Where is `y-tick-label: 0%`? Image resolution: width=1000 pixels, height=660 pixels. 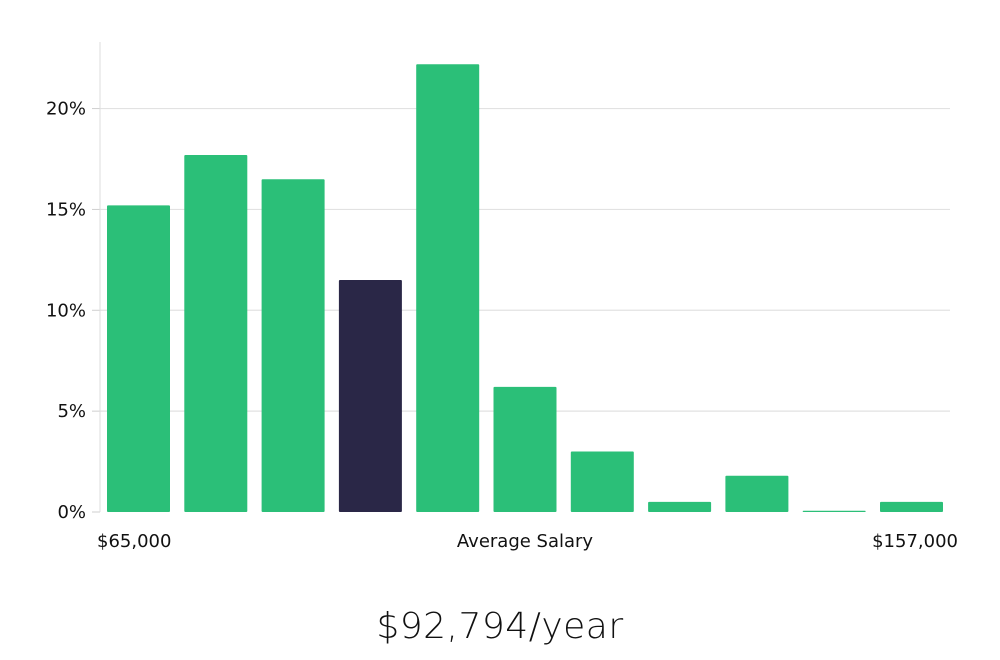 y-tick-label: 0% is located at coordinates (71, 512).